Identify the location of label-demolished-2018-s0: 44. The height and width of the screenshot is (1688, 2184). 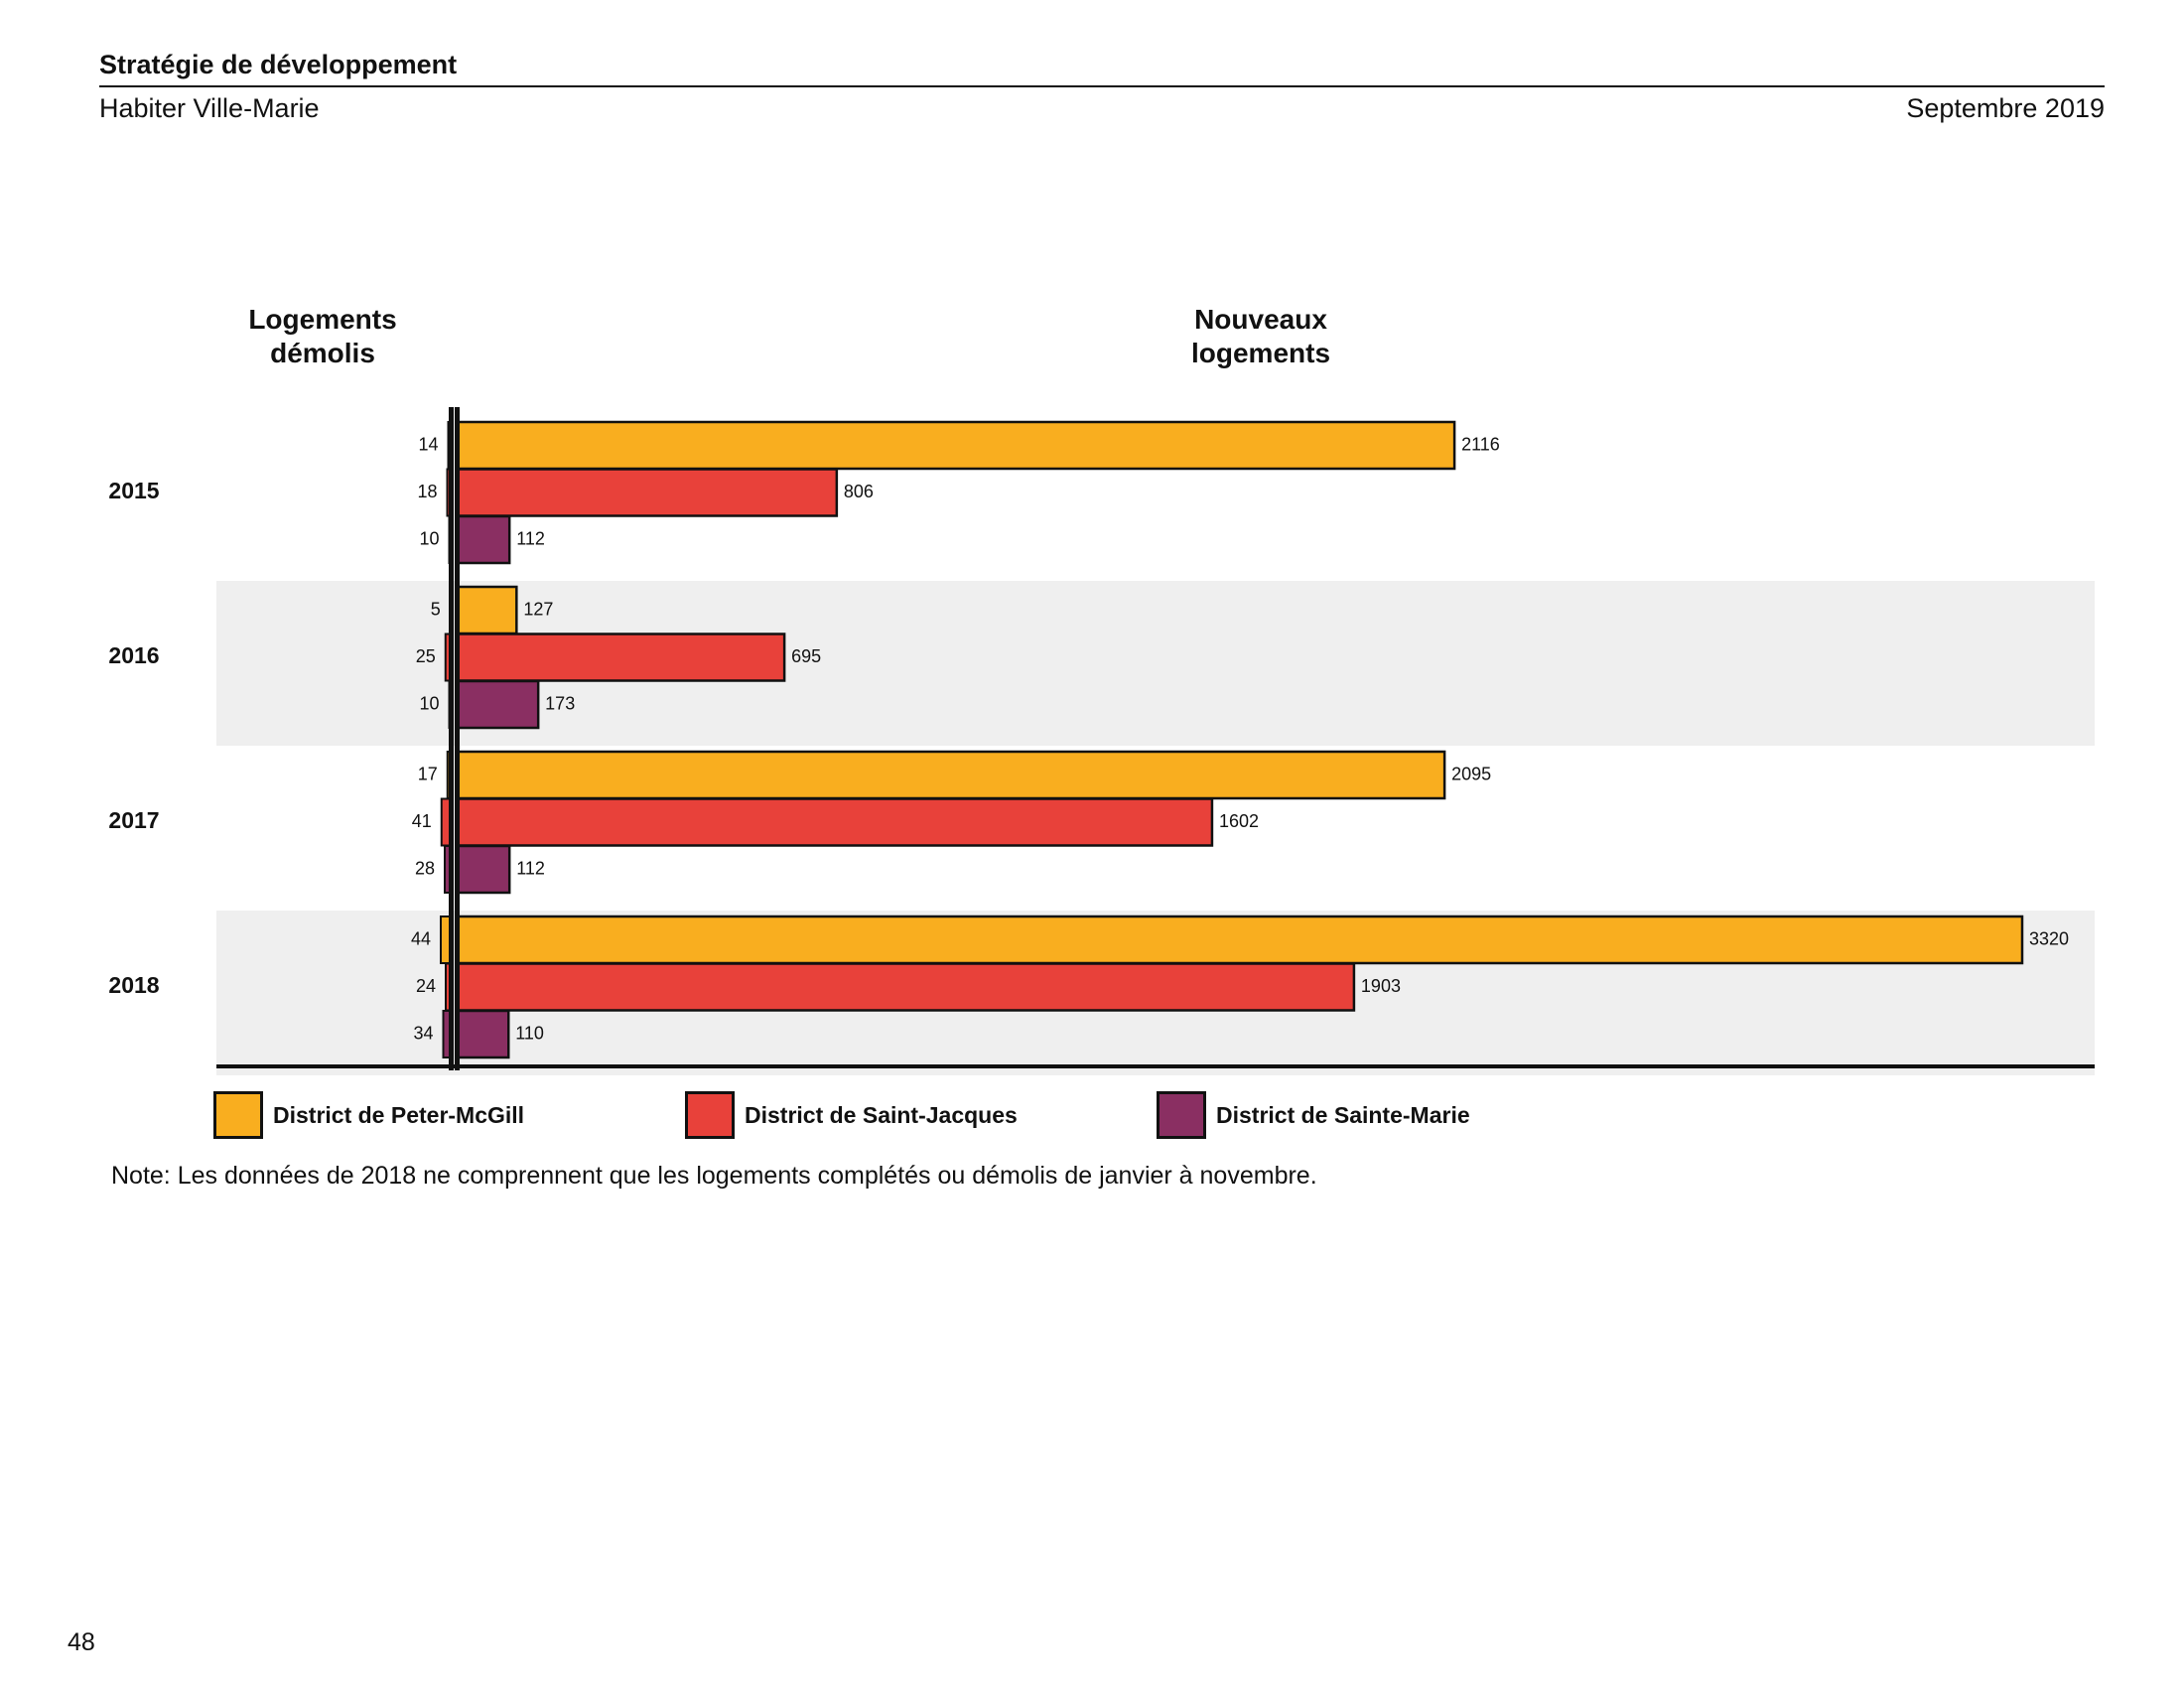
(421, 938).